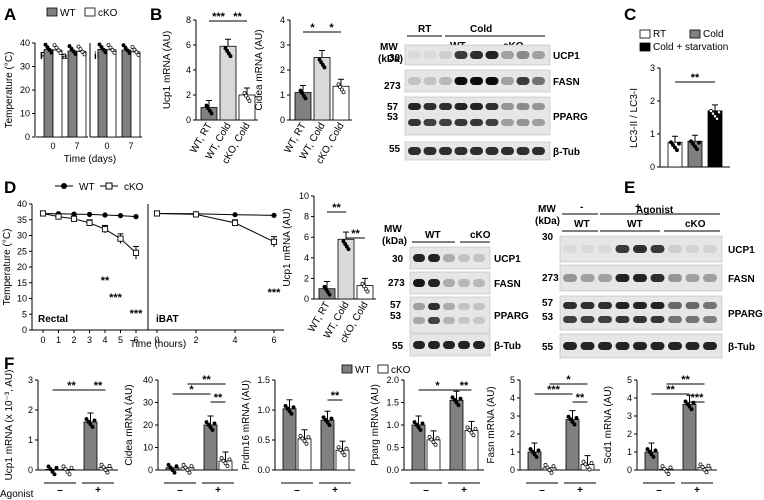  What do you see at coordinates (89, 222) in the screenshot?
I see `d-rectal-point-cko` at bounding box center [89, 222].